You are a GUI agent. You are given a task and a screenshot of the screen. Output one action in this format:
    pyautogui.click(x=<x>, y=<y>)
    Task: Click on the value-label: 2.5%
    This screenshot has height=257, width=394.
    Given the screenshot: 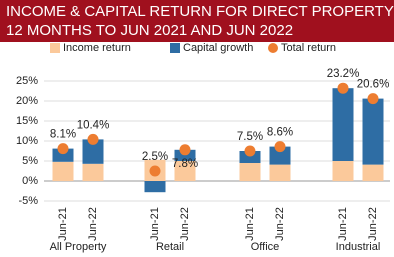 What is the action you would take?
    pyautogui.click(x=155, y=157)
    